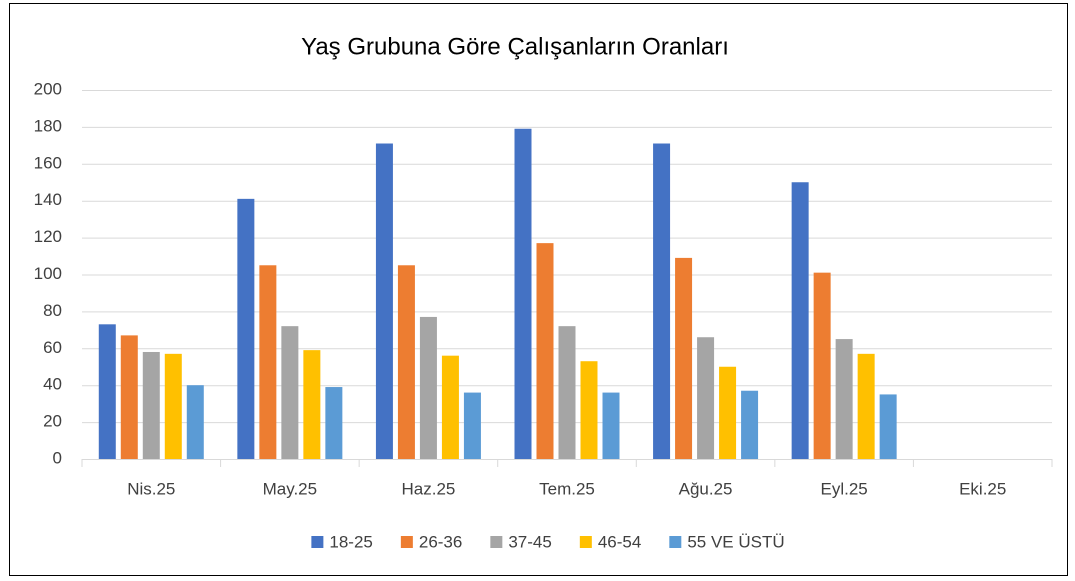 The width and height of the screenshot is (1075, 581). Describe the element at coordinates (982, 488) in the screenshot. I see `x-tick-label: Eki.25` at that location.